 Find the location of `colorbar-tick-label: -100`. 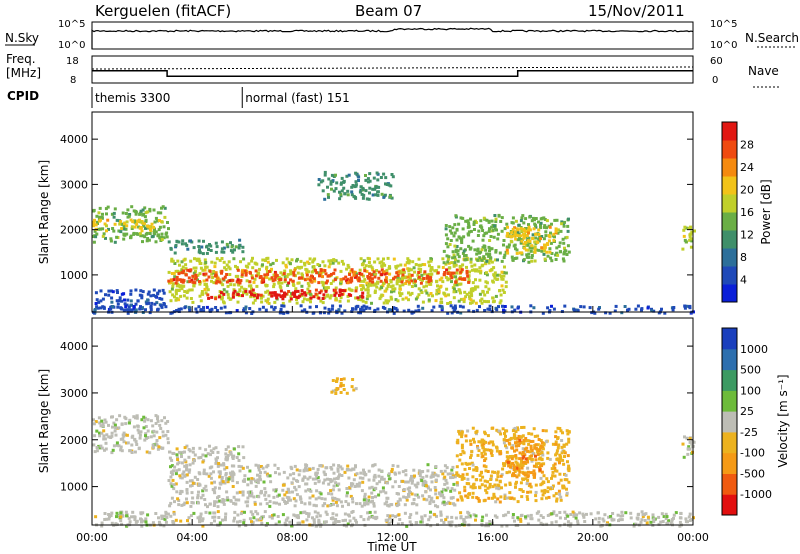

colorbar-tick-label: -100 is located at coordinates (752, 453).